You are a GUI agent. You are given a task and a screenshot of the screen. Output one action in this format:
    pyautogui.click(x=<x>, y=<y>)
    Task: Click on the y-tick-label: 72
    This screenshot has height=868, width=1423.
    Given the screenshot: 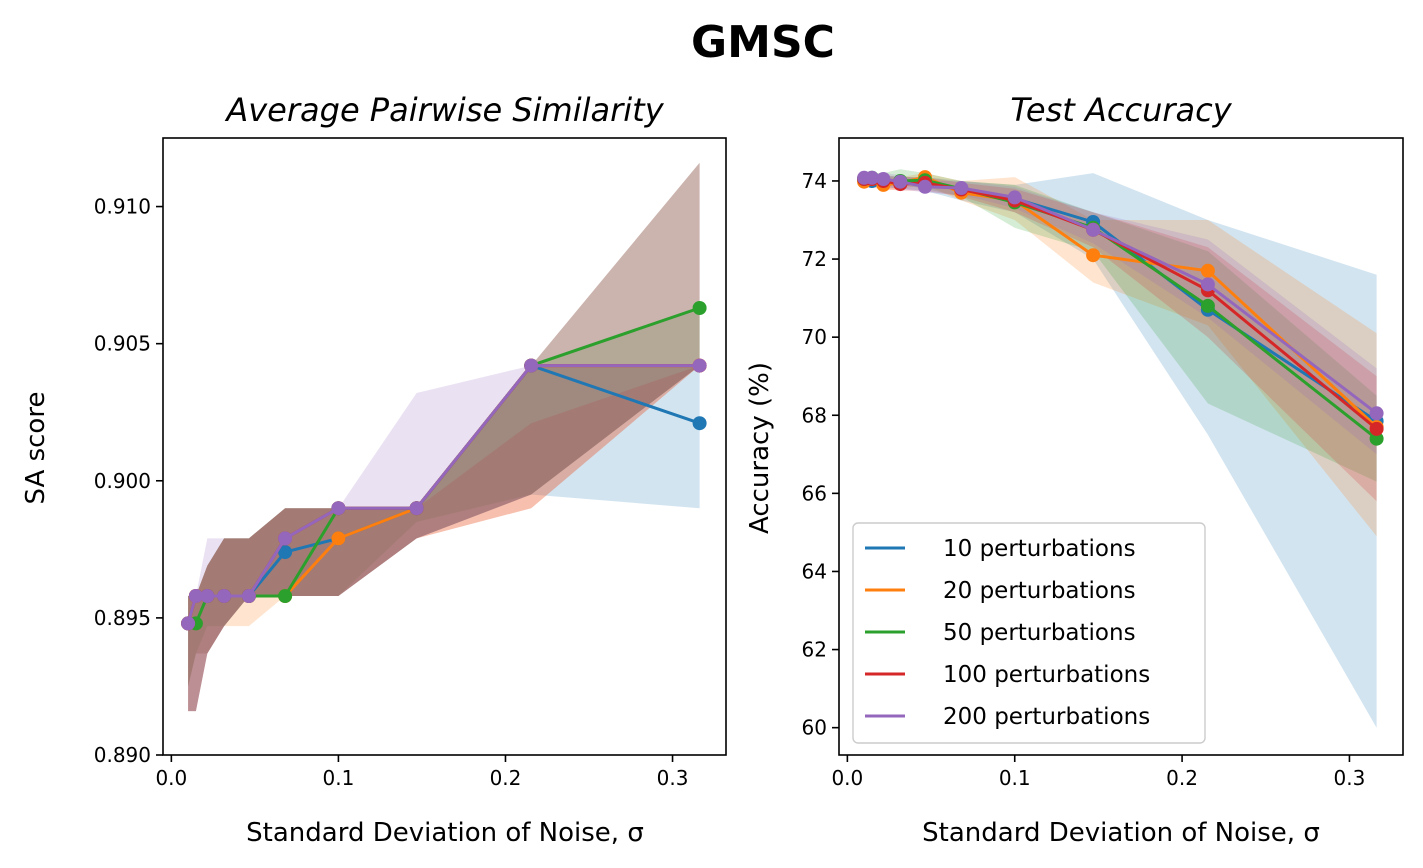 What is the action you would take?
    pyautogui.click(x=814, y=259)
    